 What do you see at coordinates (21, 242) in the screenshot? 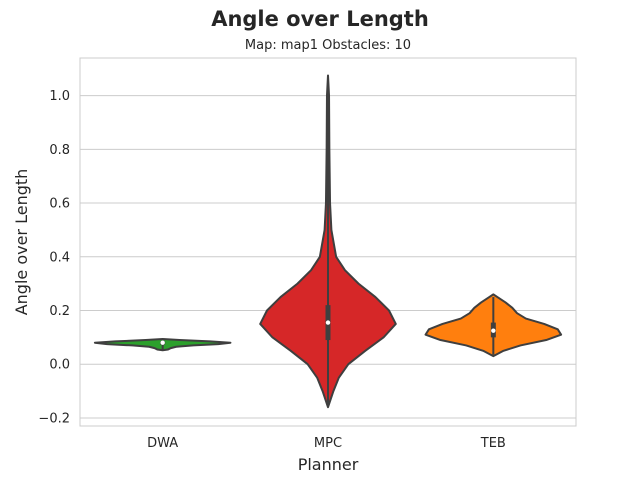
I see `y-axis-label: Angle over Length` at bounding box center [21, 242].